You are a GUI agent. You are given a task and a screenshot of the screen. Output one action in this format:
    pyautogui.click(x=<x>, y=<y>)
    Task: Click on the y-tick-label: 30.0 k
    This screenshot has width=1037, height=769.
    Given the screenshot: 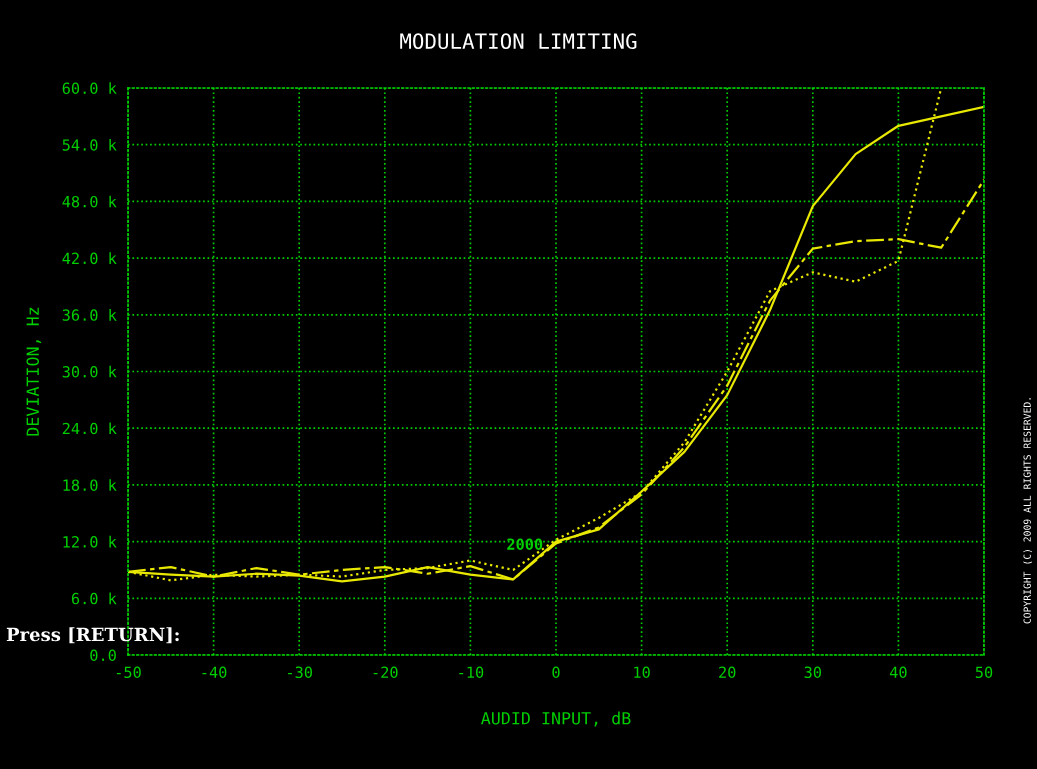 What is the action you would take?
    pyautogui.click(x=89, y=371)
    